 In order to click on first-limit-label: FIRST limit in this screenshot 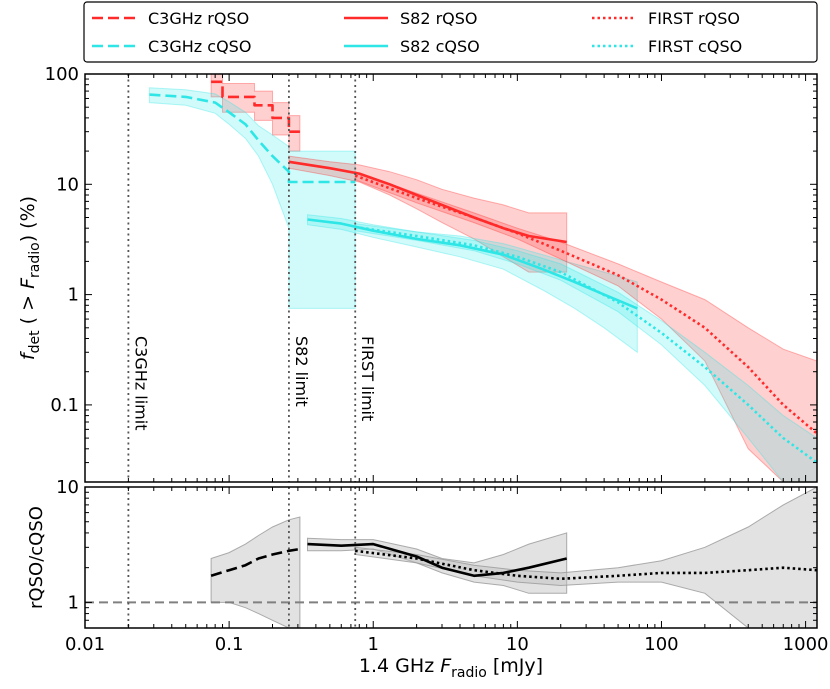, I will do `click(367, 378)`.